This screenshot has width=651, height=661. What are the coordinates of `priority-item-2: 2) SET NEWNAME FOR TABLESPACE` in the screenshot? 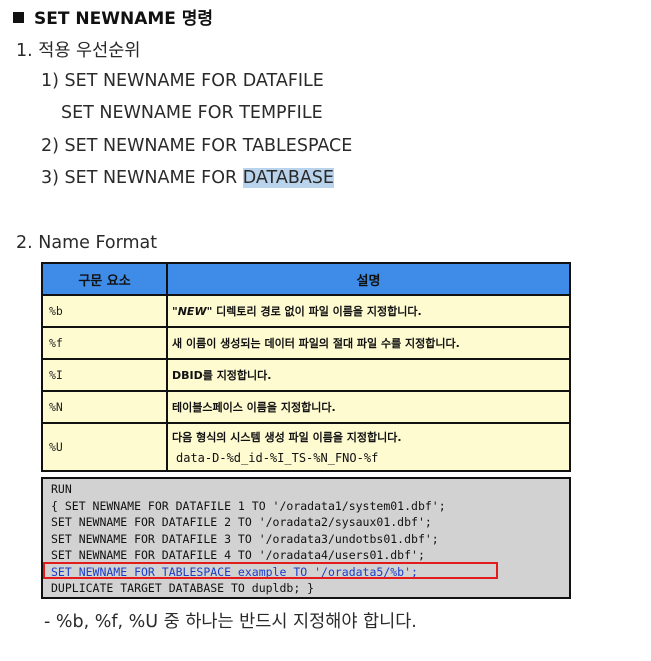 It's located at (197, 146).